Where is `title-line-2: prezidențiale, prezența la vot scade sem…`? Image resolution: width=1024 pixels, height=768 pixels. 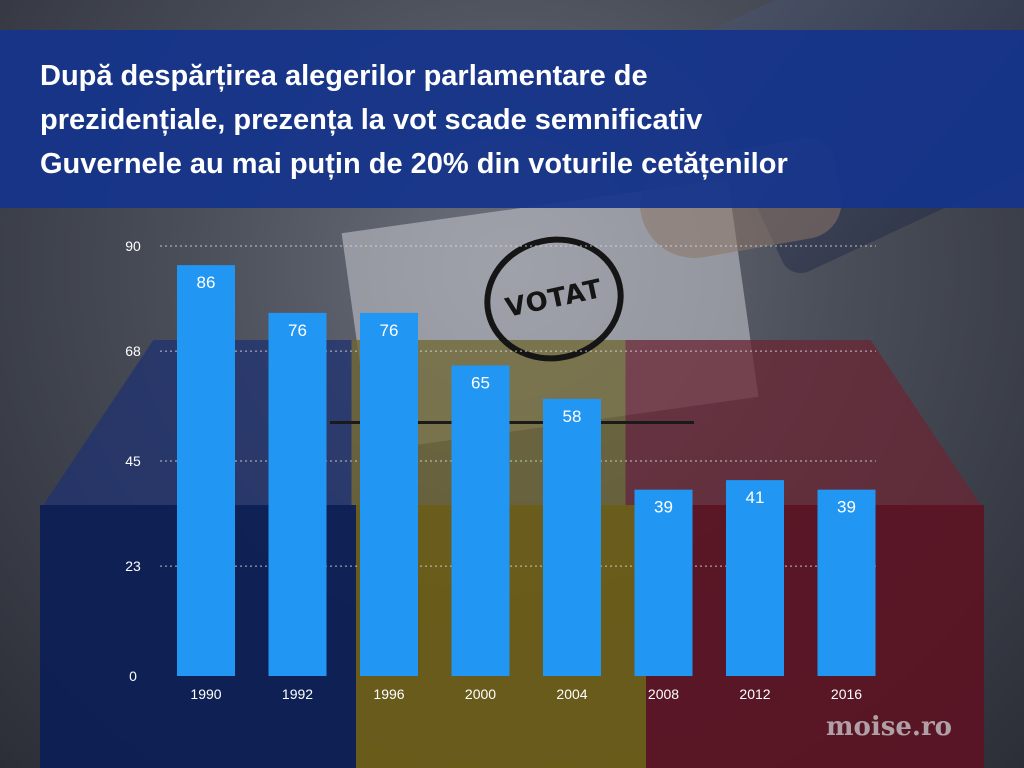 title-line-2: prezidențiale, prezența la vot scade sem… is located at coordinates (371, 120).